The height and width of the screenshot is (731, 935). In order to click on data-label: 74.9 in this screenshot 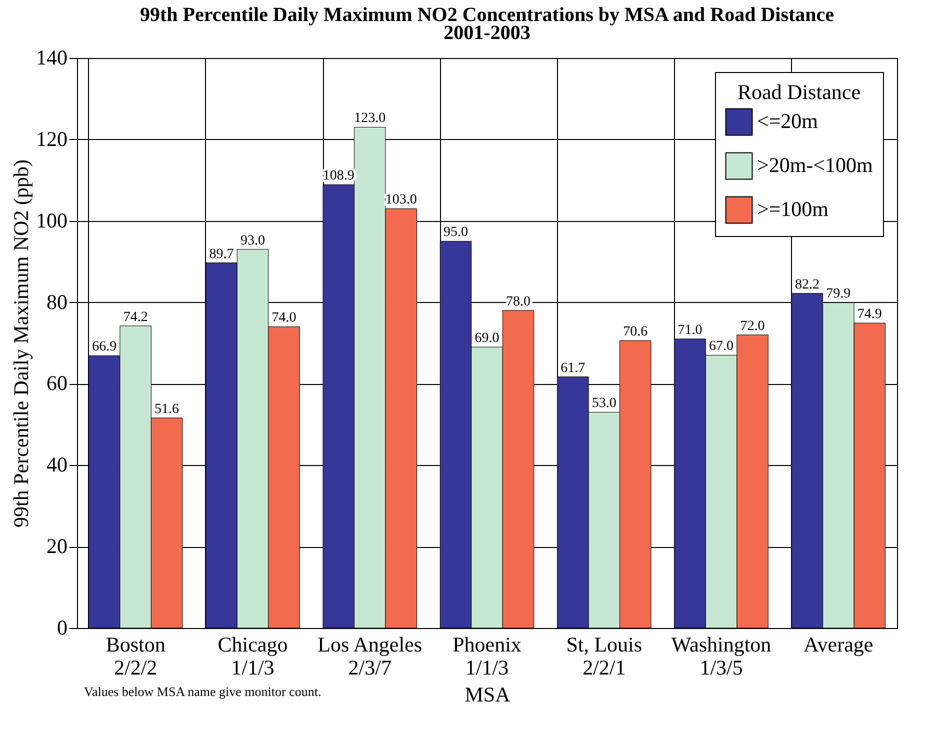, I will do `click(869, 314)`.